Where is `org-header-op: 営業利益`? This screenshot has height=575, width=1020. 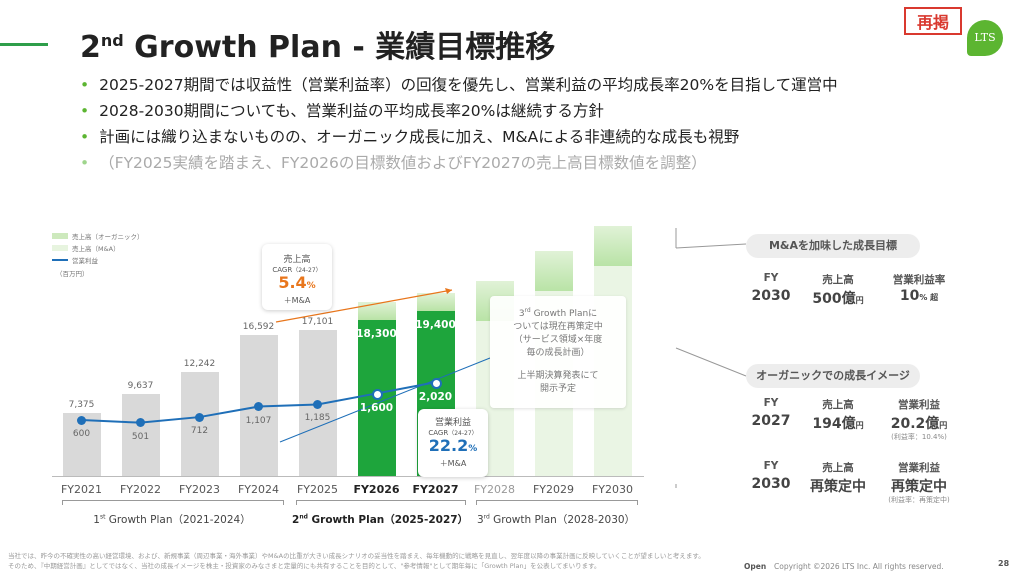
org-header-op: 営業利益 is located at coordinates (919, 405).